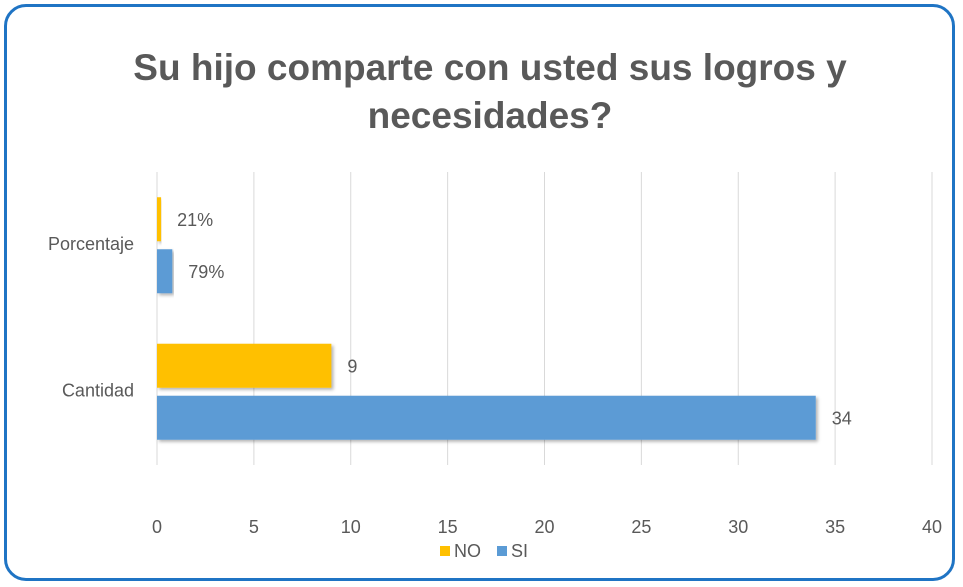 The height and width of the screenshot is (587, 963). Describe the element at coordinates (195, 220) in the screenshot. I see `data-label: 21%` at that location.